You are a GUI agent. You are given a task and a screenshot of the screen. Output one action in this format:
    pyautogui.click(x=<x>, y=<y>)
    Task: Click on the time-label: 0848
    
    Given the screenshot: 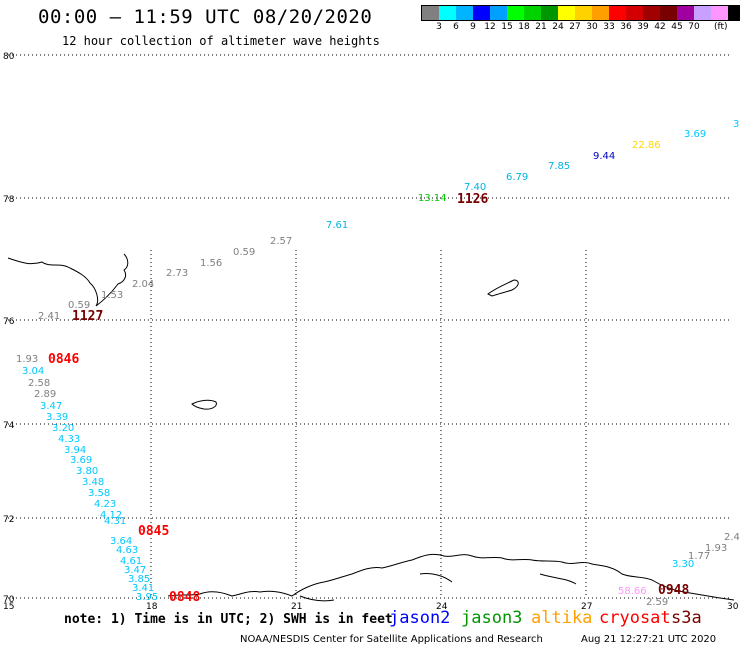 What is the action you would take?
    pyautogui.click(x=184, y=597)
    